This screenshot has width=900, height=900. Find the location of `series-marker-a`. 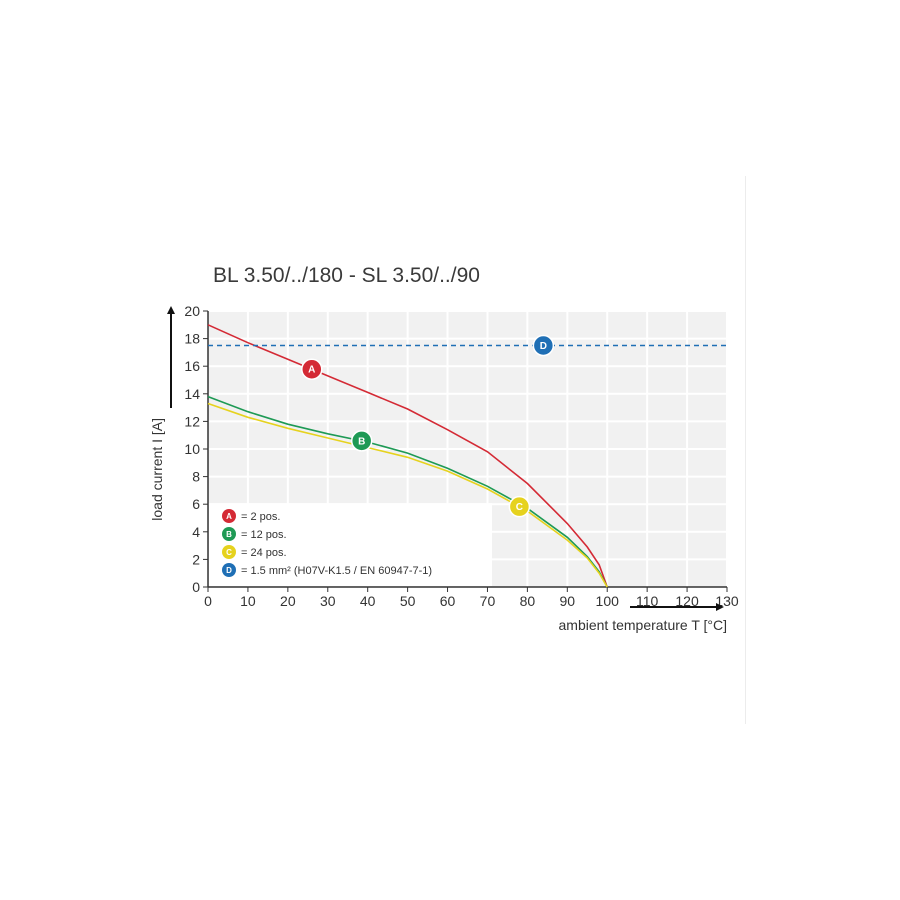

series-marker-a is located at coordinates (312, 369).